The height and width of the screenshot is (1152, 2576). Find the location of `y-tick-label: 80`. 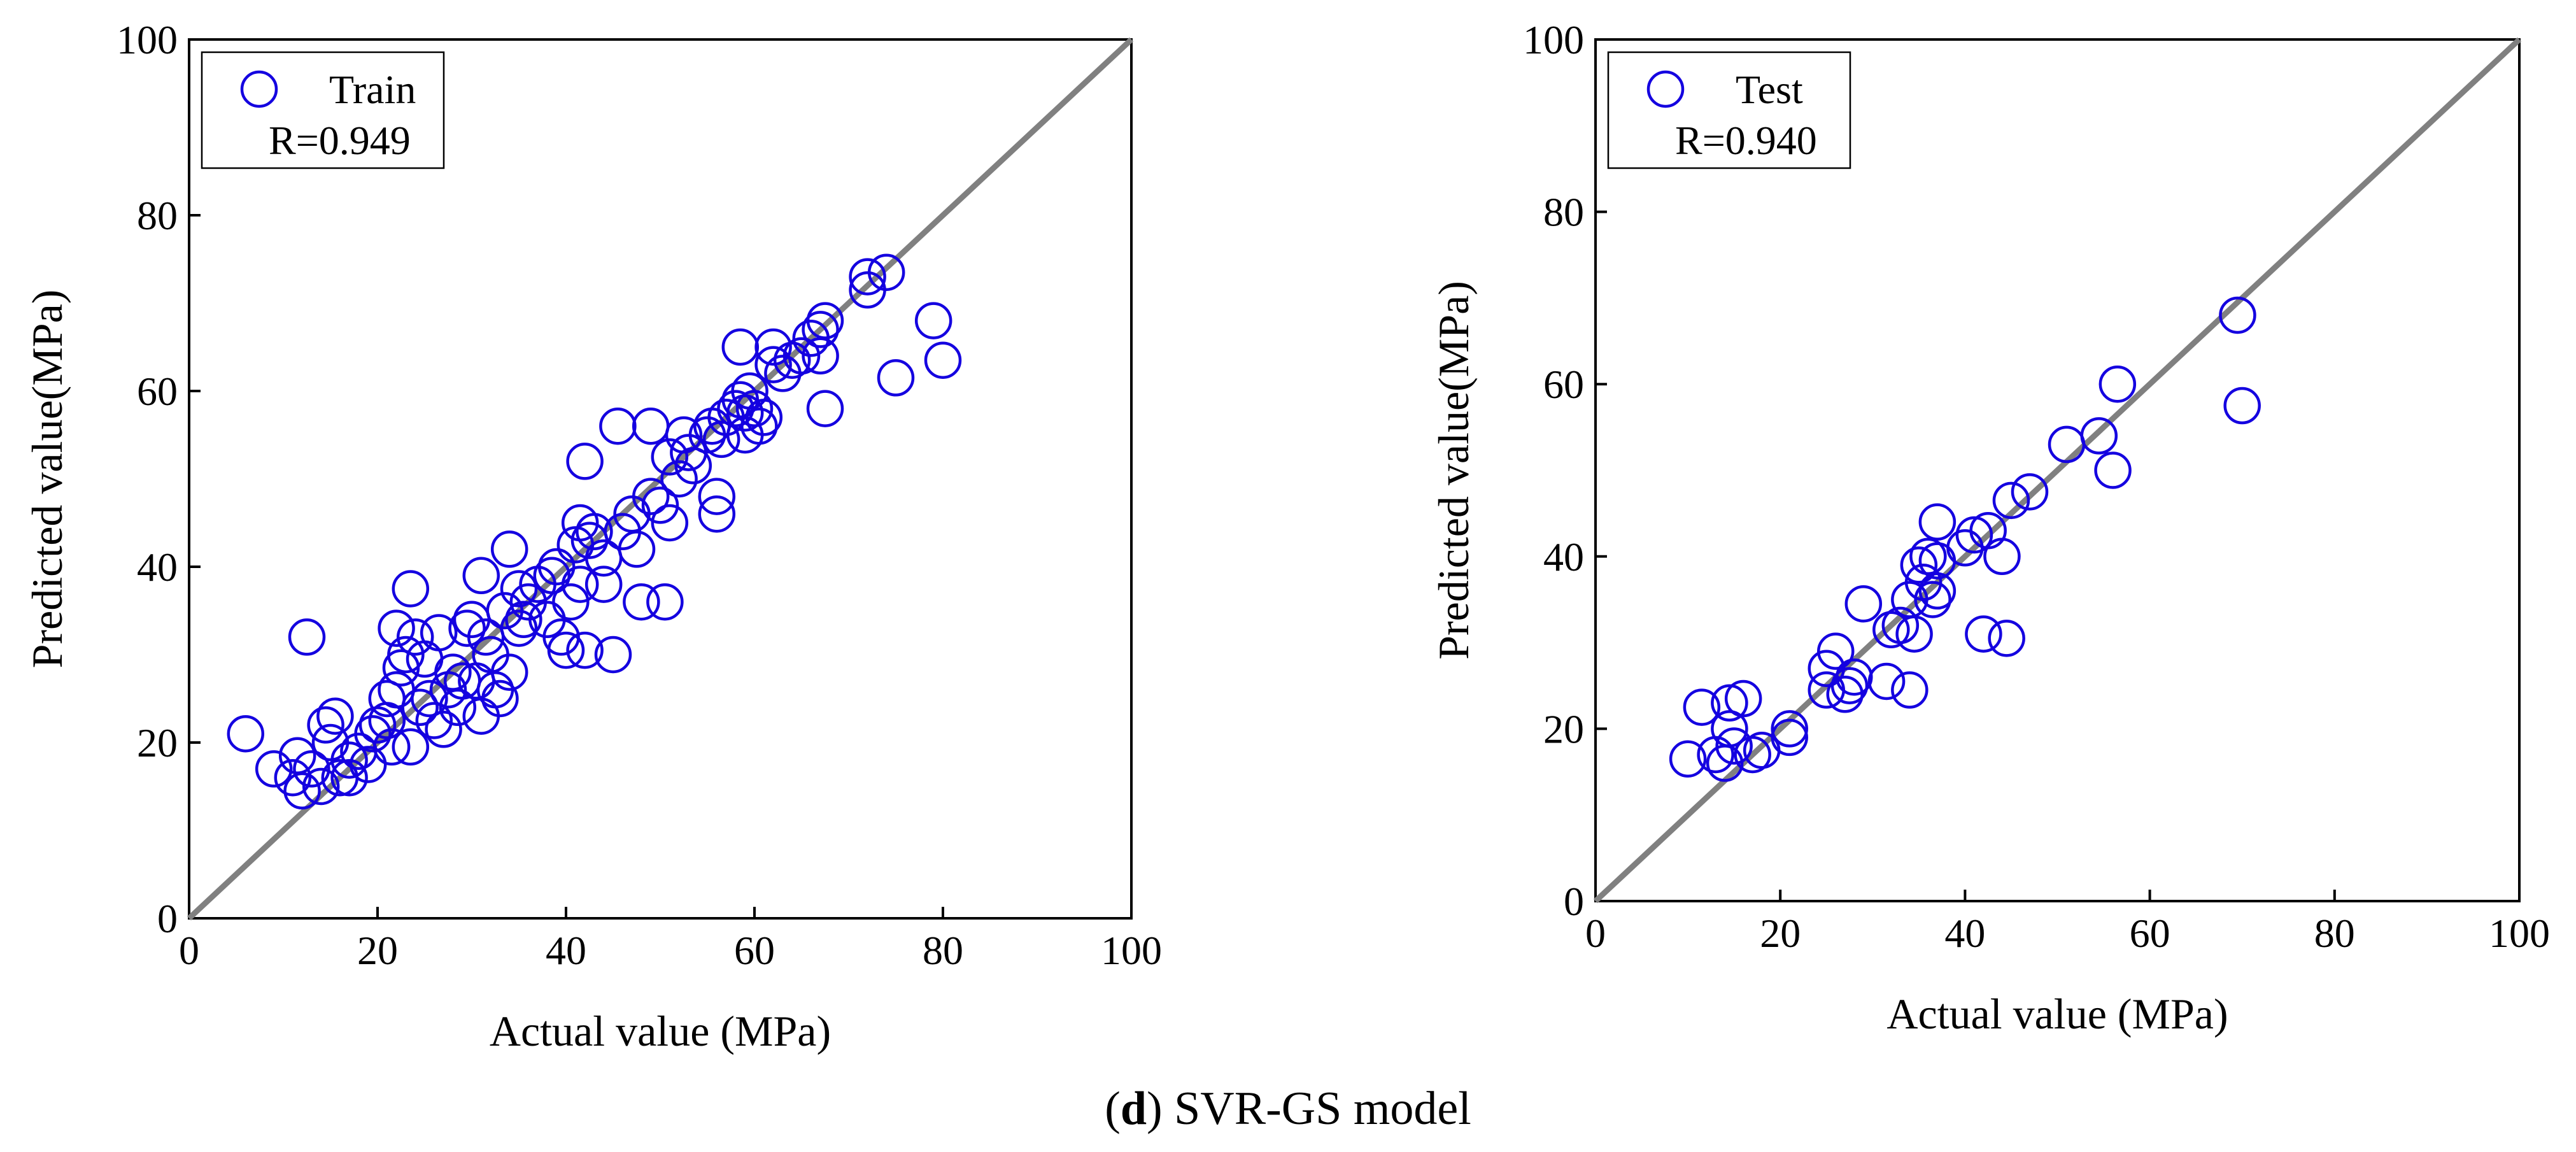

y-tick-label: 80 is located at coordinates (1563, 212).